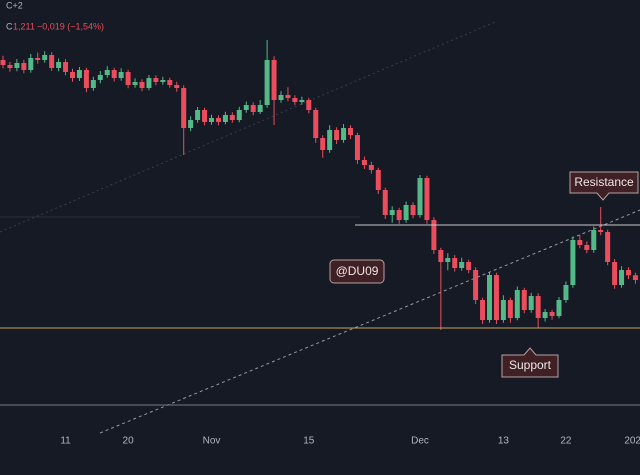  Describe the element at coordinates (632, 441) in the screenshot. I see `x-tick-label: 2022` at that location.